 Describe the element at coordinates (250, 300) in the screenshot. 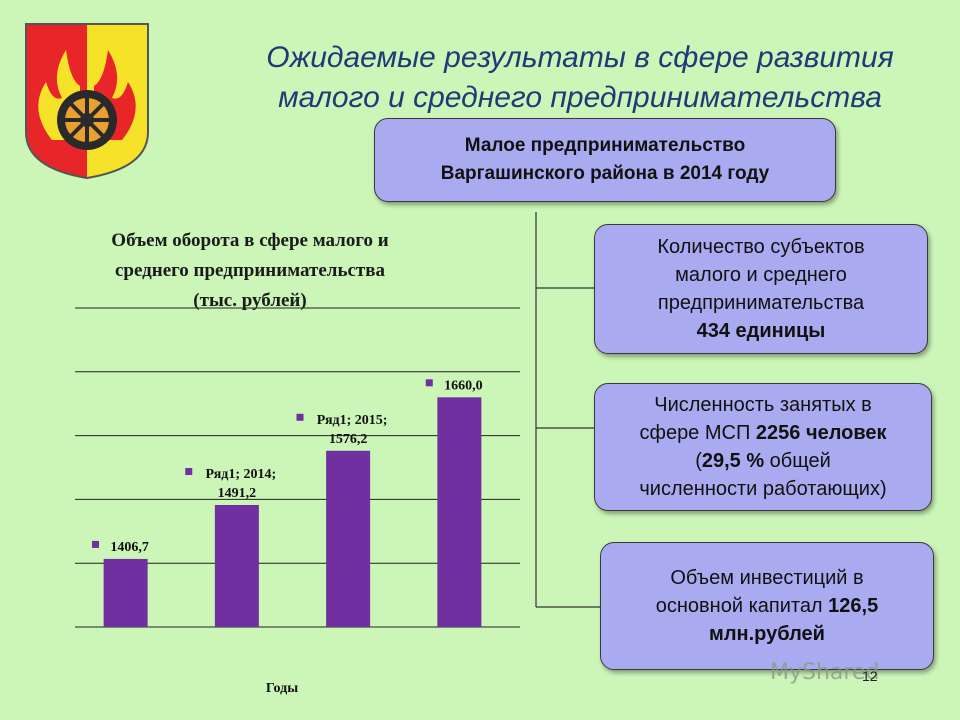

I see `chart-title-line-3: (тыс. рублей)` at that location.